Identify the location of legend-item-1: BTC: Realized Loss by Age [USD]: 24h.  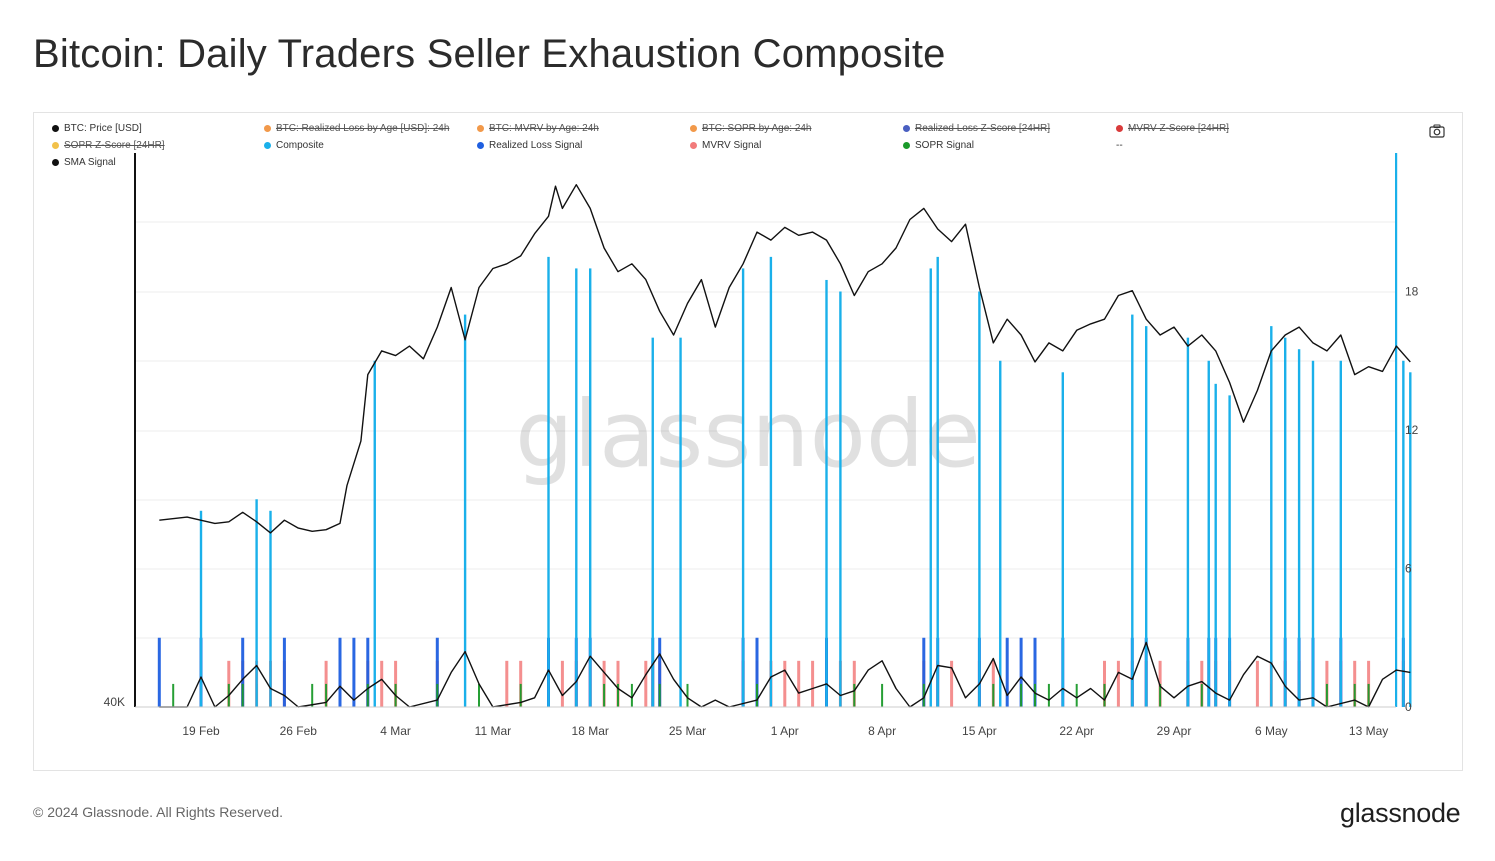
(356, 128).